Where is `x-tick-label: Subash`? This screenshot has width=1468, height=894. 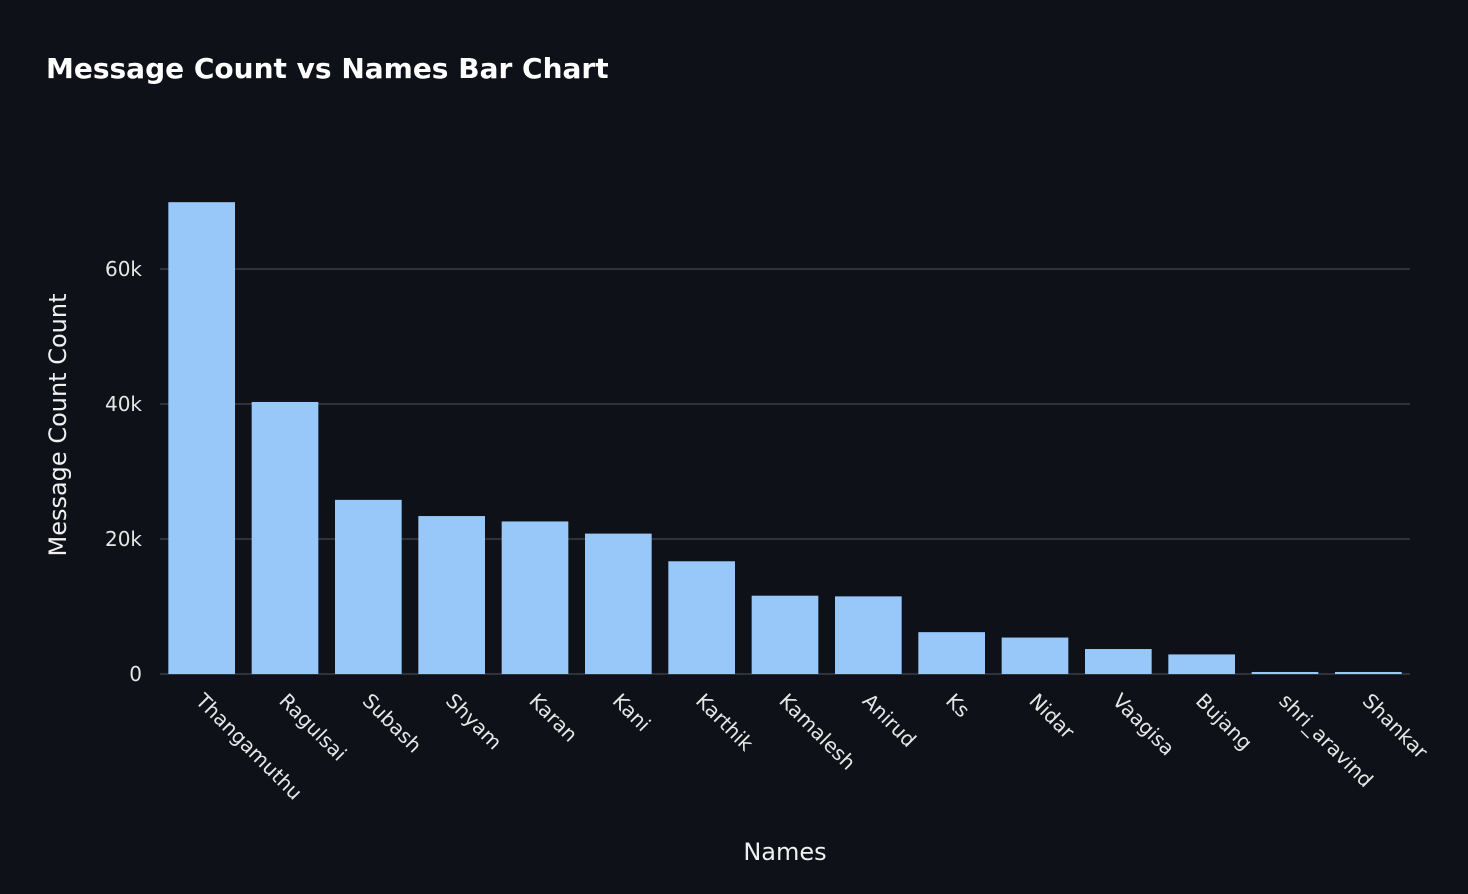 x-tick-label: Subash is located at coordinates (392, 723).